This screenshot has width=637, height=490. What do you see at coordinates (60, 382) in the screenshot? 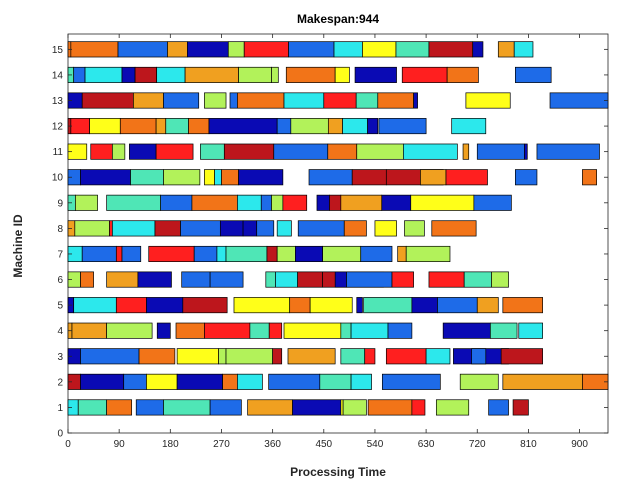
I see `y-tick-label: 2` at bounding box center [60, 382].